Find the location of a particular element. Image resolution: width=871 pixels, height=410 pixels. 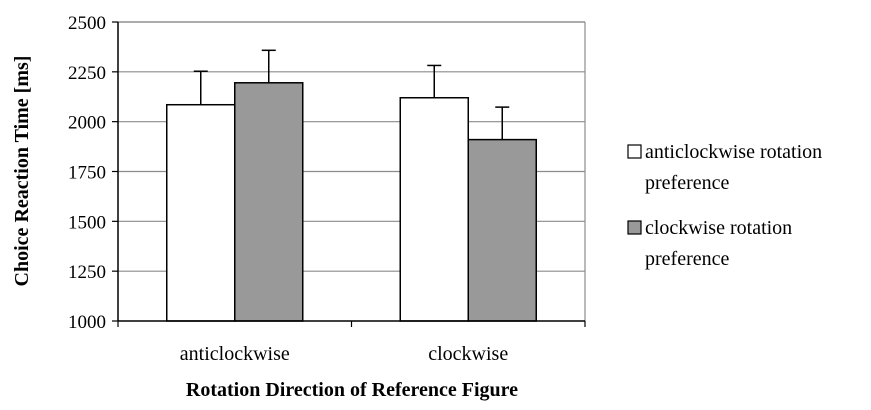

legend-label: clockwise rotation is located at coordinates (718, 228).